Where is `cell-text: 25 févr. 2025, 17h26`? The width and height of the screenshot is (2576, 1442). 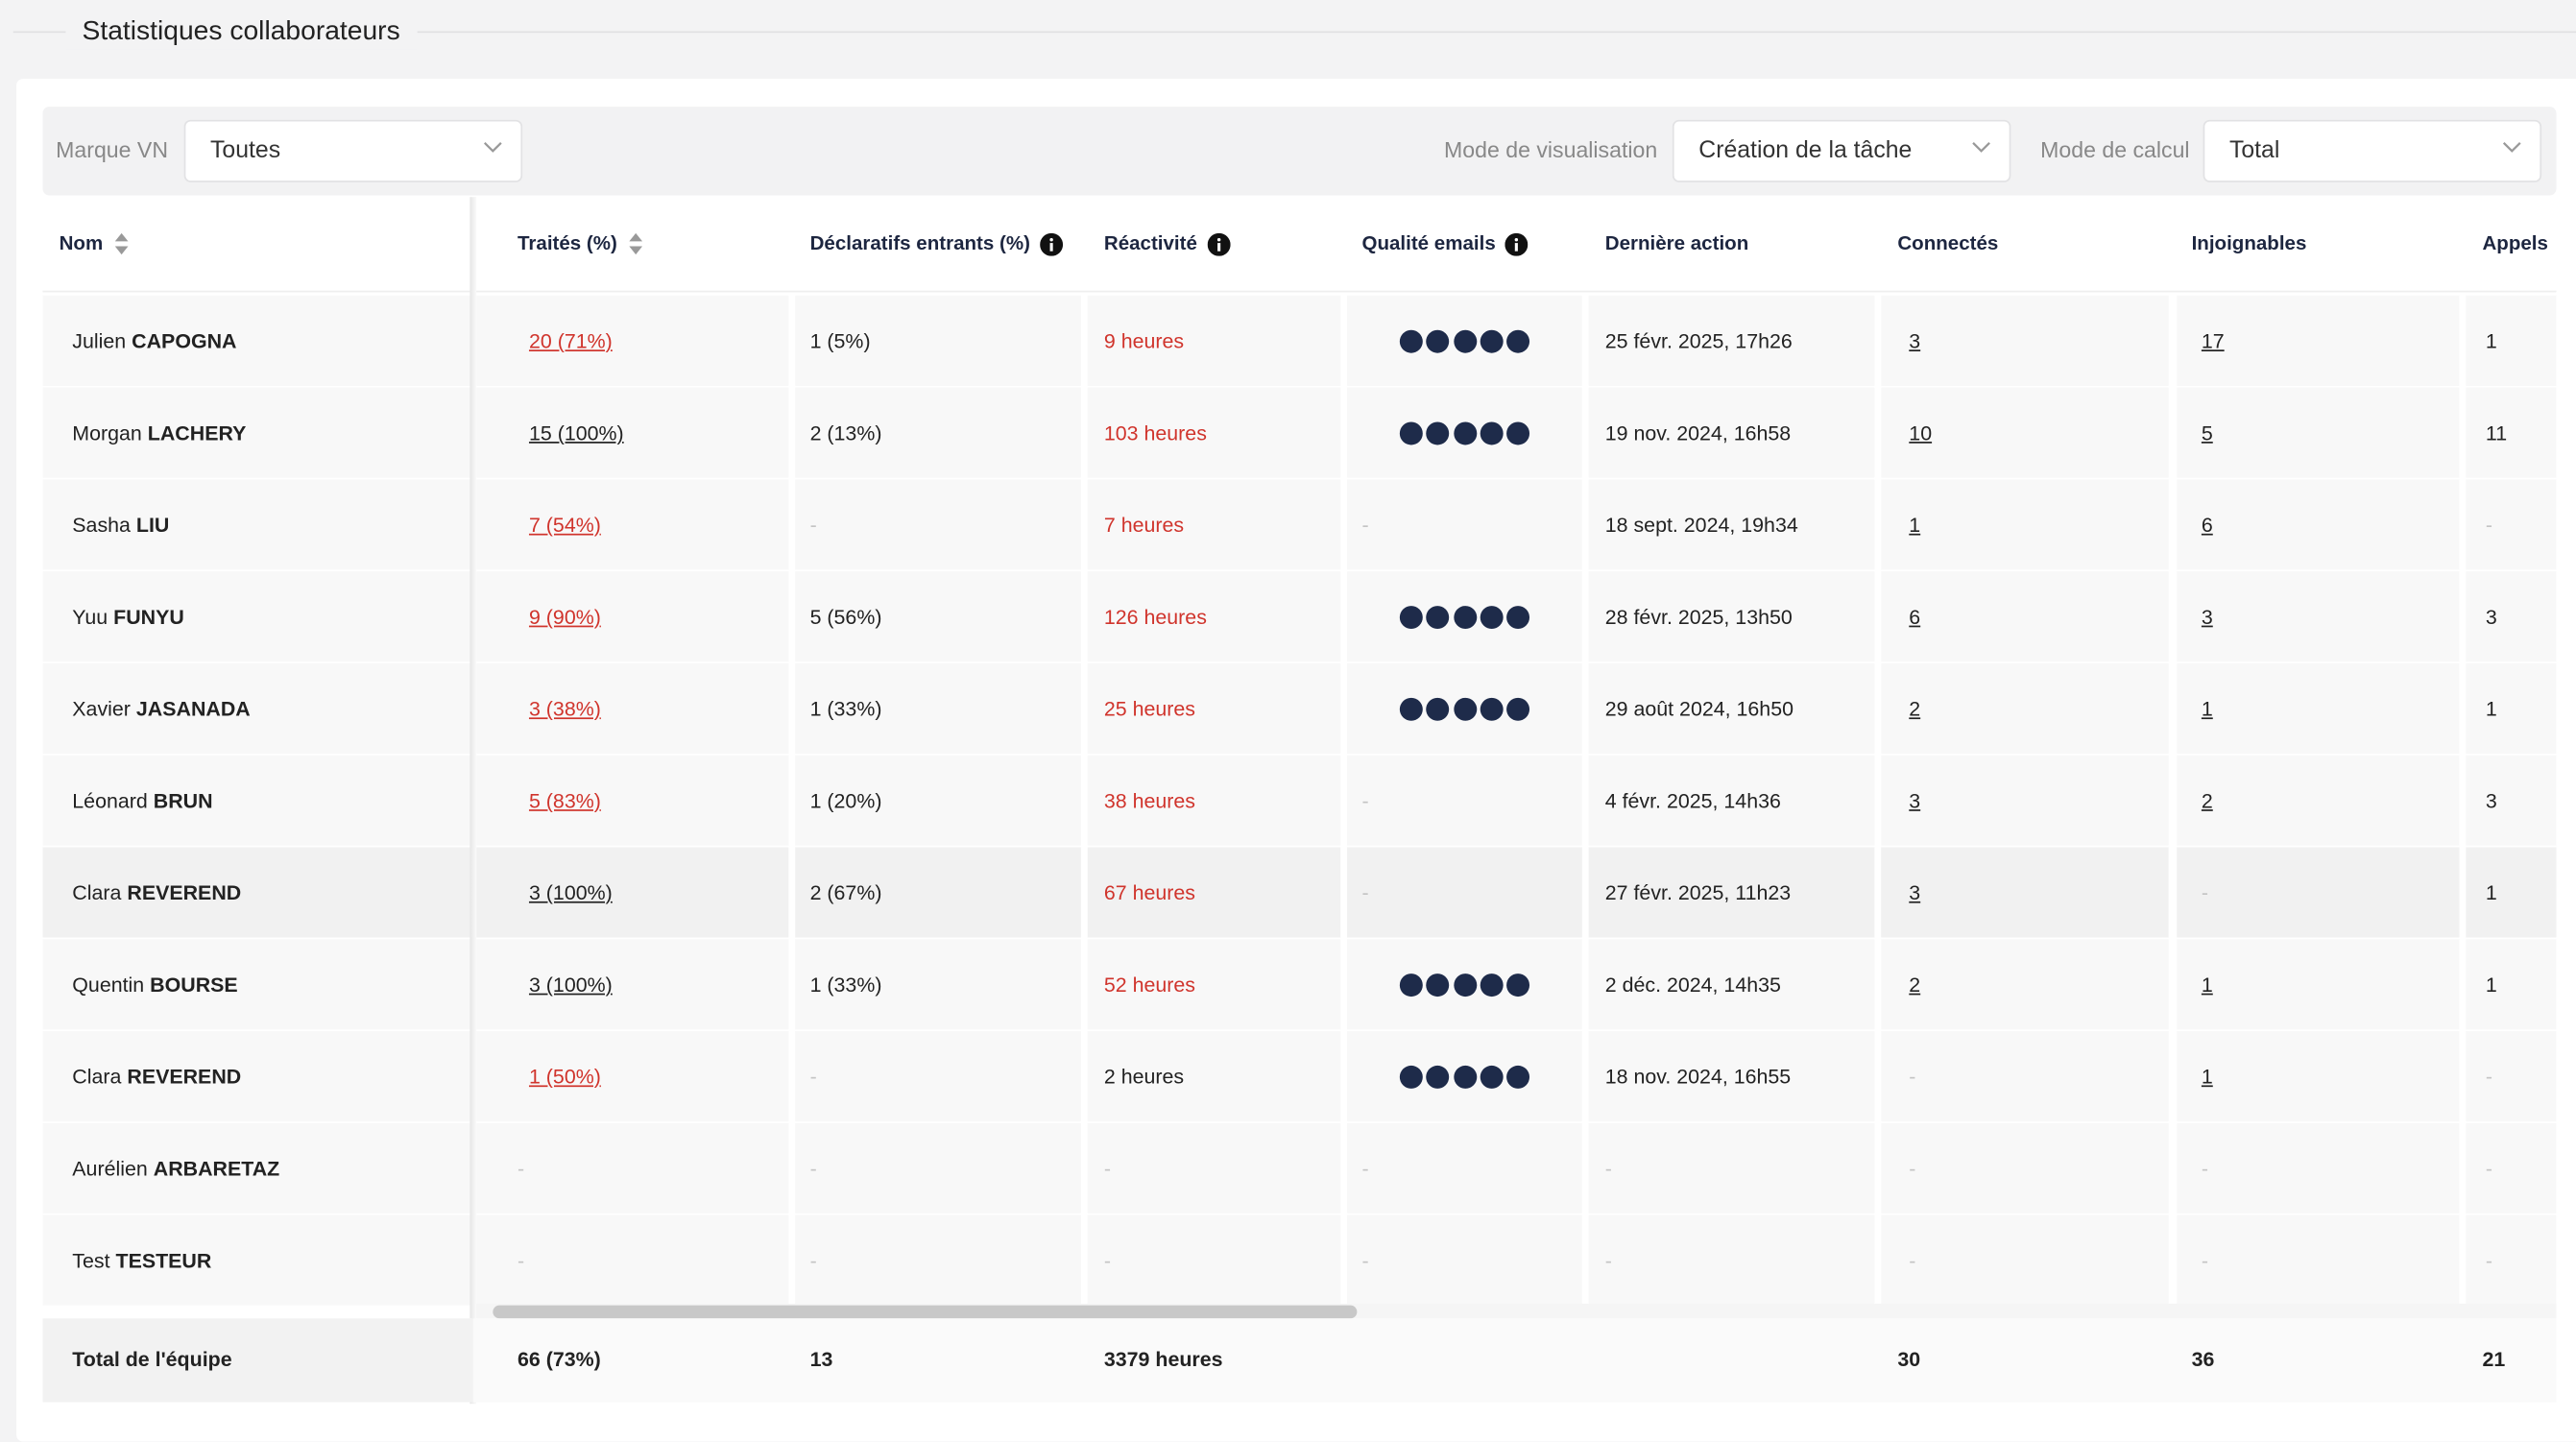 cell-text: 25 févr. 2025, 17h26 is located at coordinates (1698, 341).